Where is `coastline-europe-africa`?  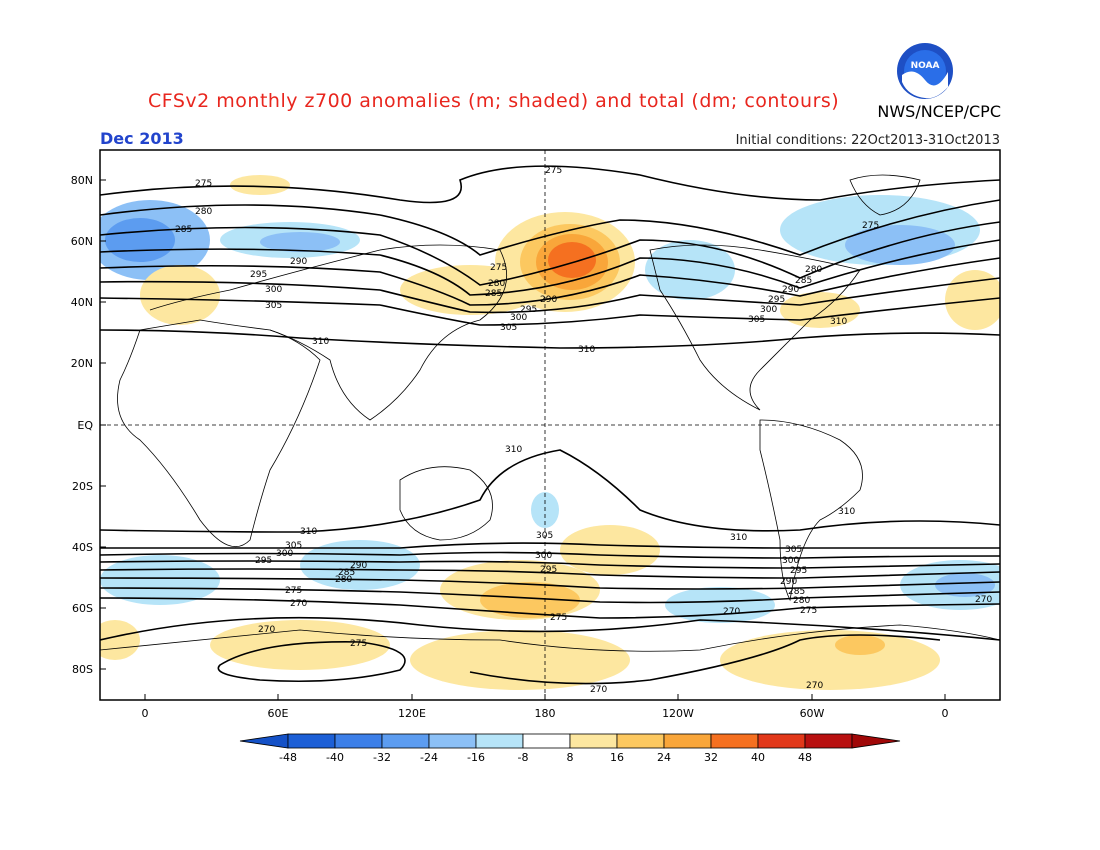 coastline-europe-africa is located at coordinates (219, 433).